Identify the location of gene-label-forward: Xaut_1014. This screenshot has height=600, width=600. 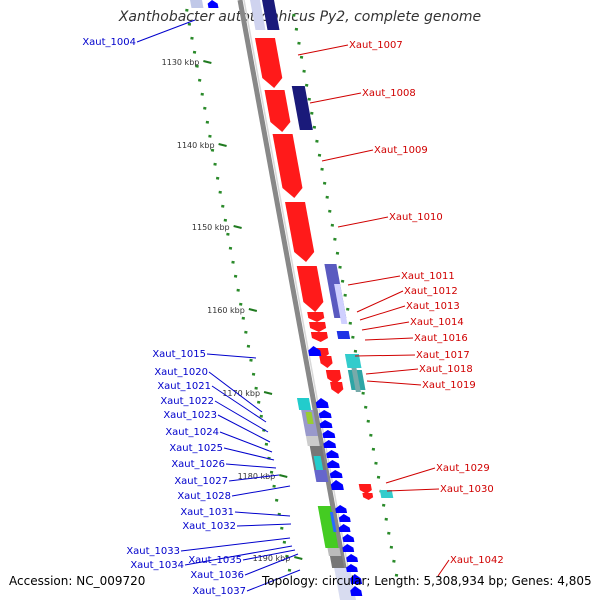
(437, 322).